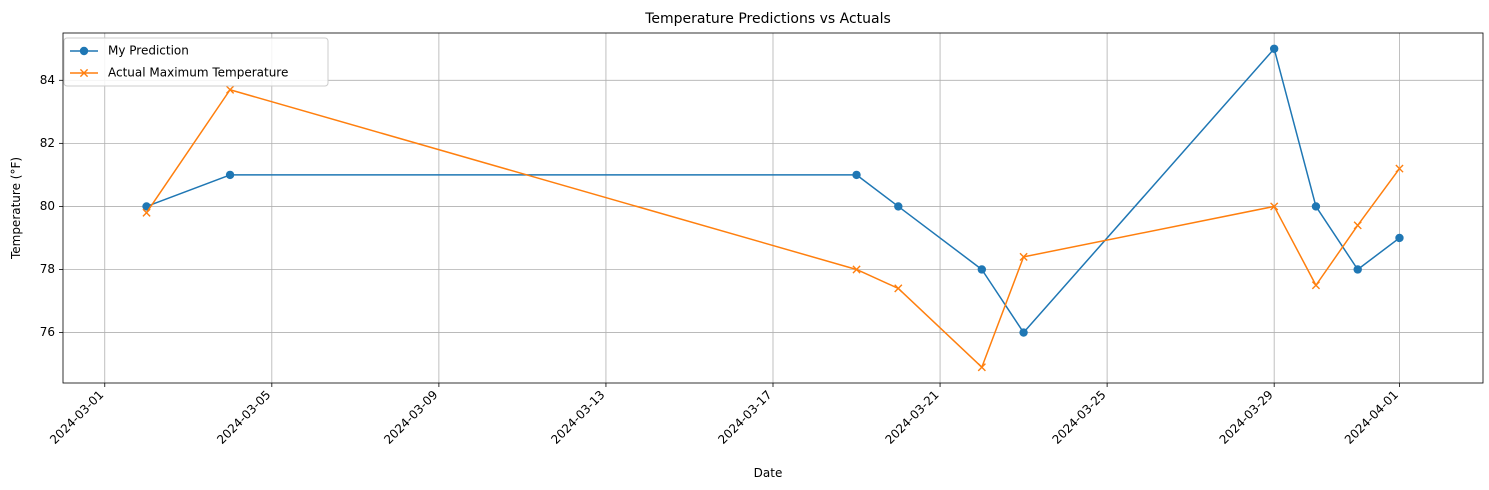 The image size is (1489, 490). I want to click on y-tick-label: 84, so click(47, 80).